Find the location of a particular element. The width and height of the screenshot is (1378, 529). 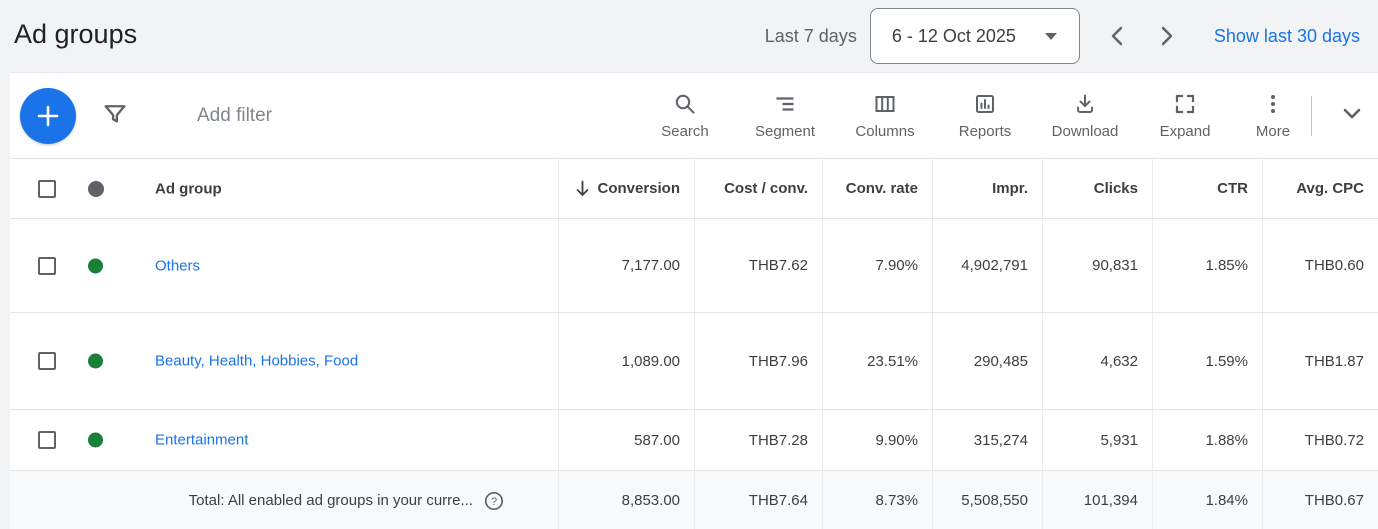

row-name-cell: Beauty, Health, Hobbies, Food is located at coordinates (284, 361).